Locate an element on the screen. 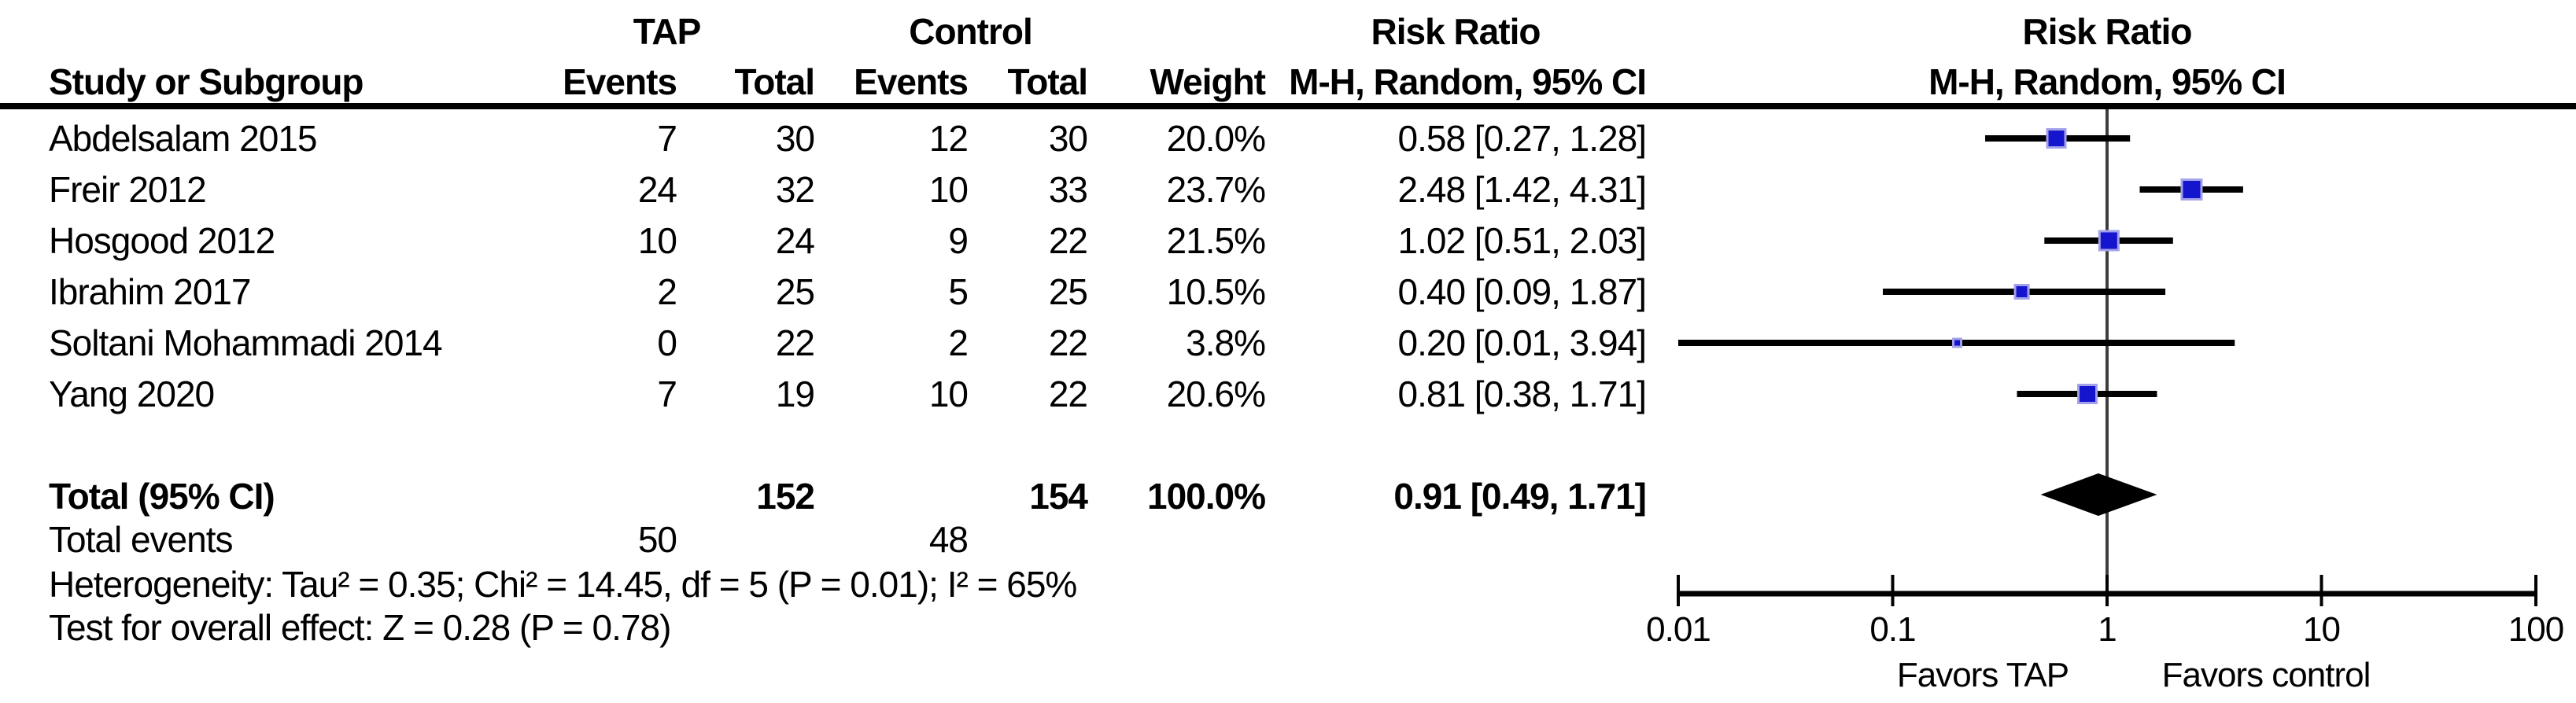  axis-tick-label: 10 is located at coordinates (2322, 629).